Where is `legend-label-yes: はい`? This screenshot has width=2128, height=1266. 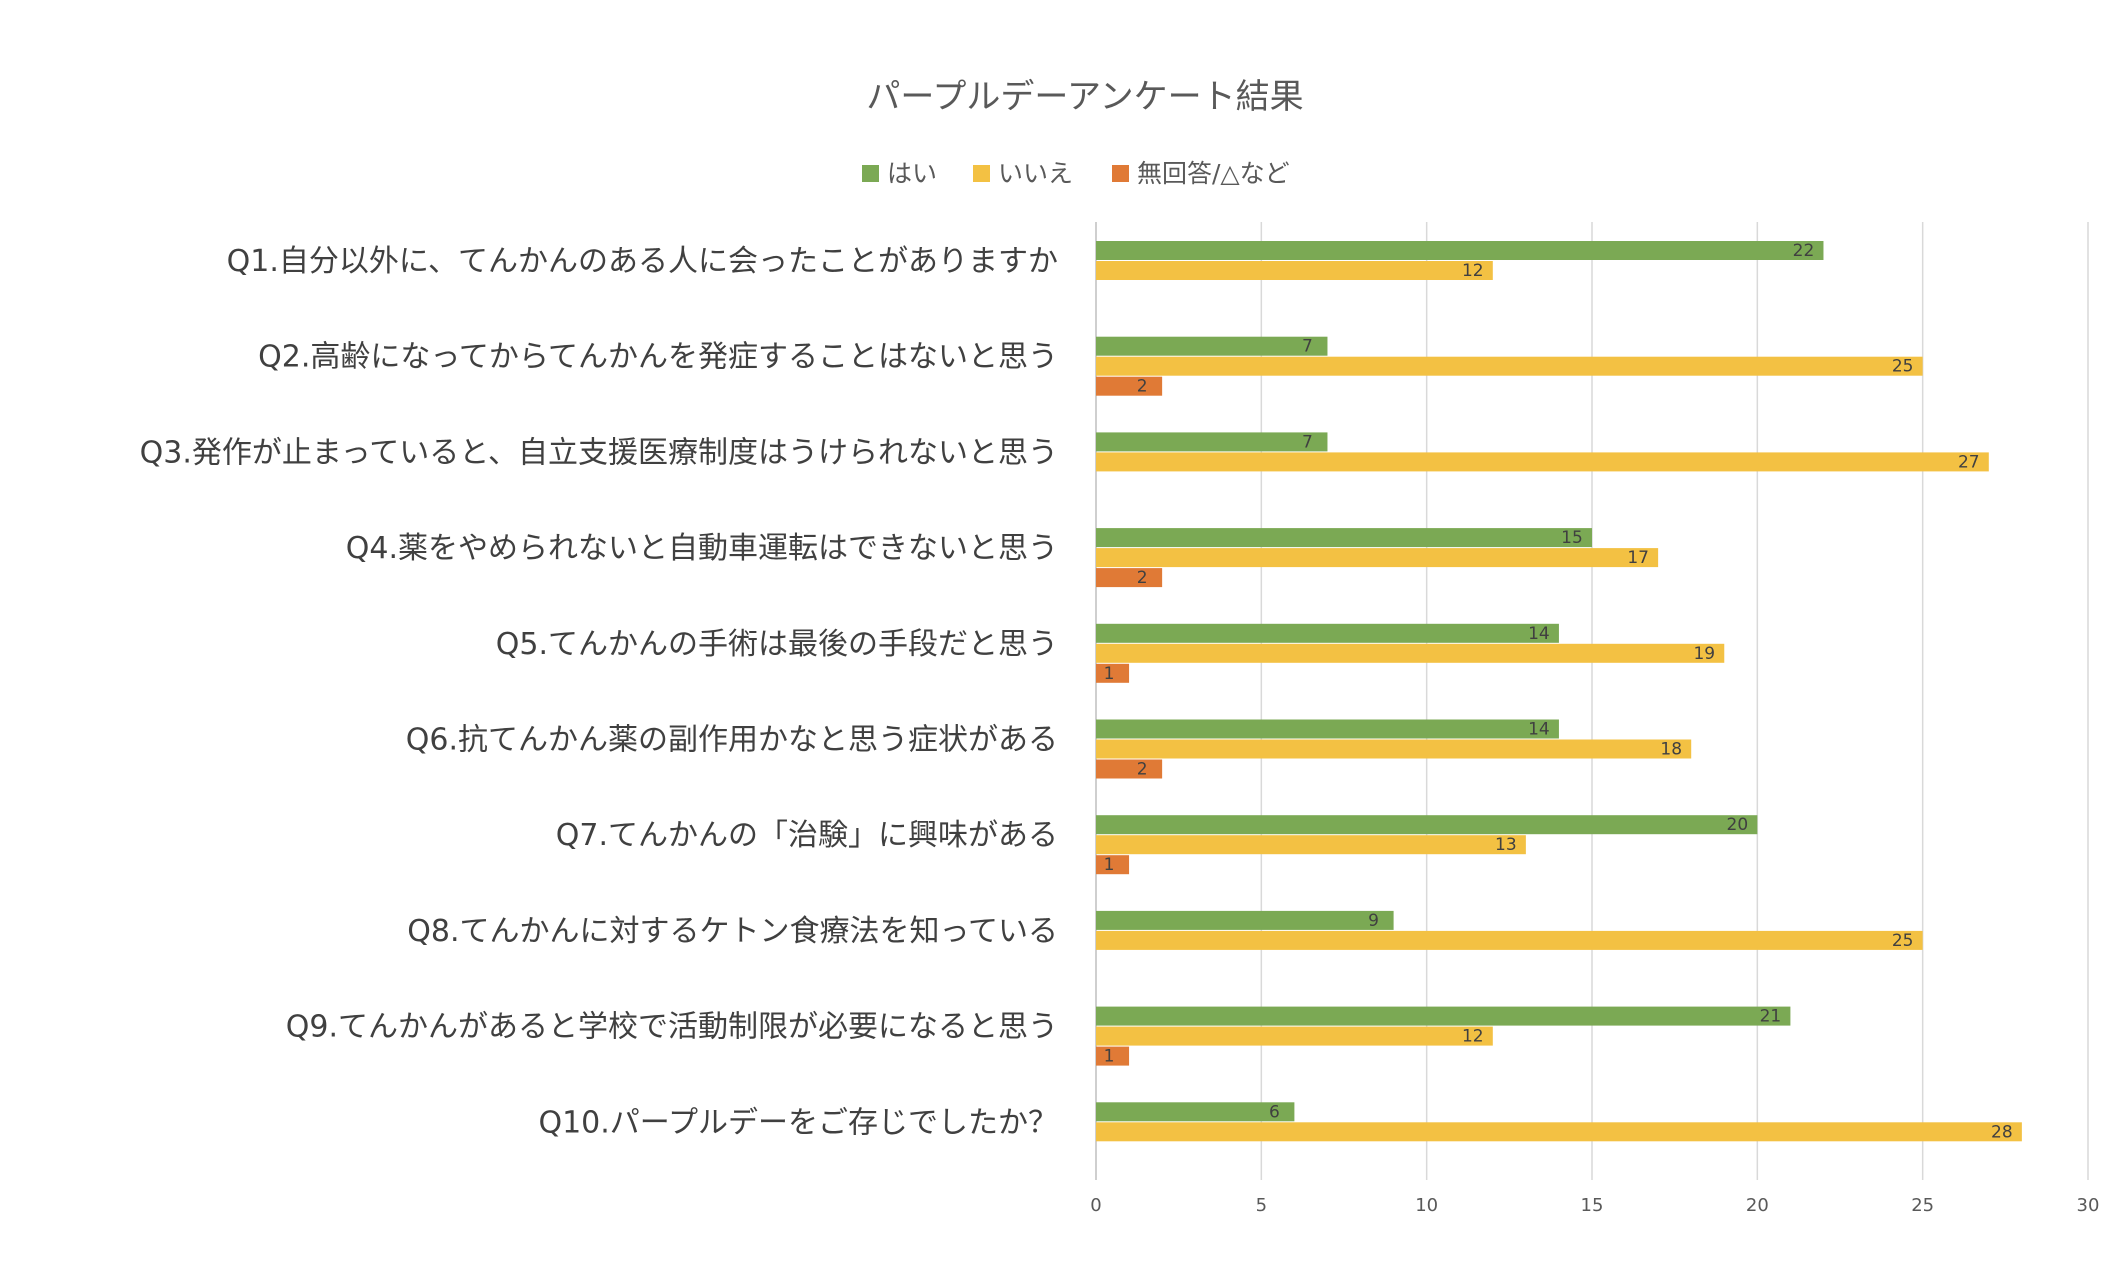 legend-label-yes: はい is located at coordinates (912, 173).